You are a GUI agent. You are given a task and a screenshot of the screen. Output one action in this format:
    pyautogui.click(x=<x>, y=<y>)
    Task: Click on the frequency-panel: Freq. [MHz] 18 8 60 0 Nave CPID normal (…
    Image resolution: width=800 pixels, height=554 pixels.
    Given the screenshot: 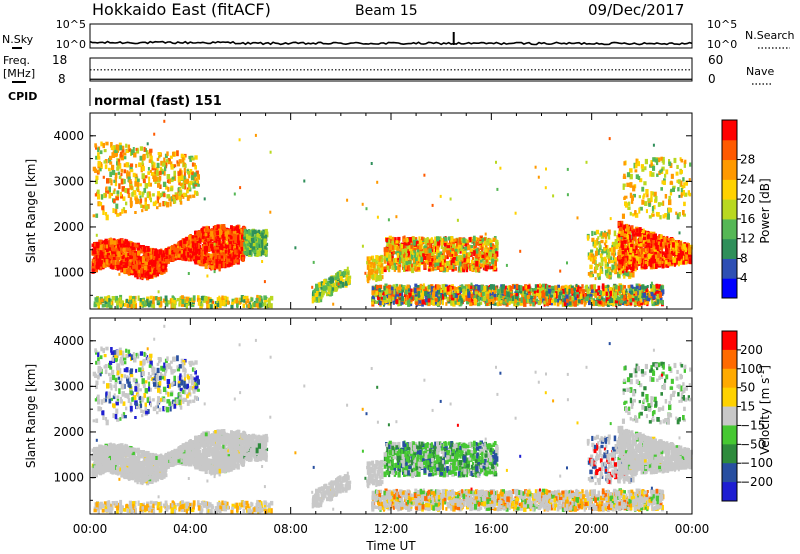 What is the action you would take?
    pyautogui.click(x=388, y=81)
    